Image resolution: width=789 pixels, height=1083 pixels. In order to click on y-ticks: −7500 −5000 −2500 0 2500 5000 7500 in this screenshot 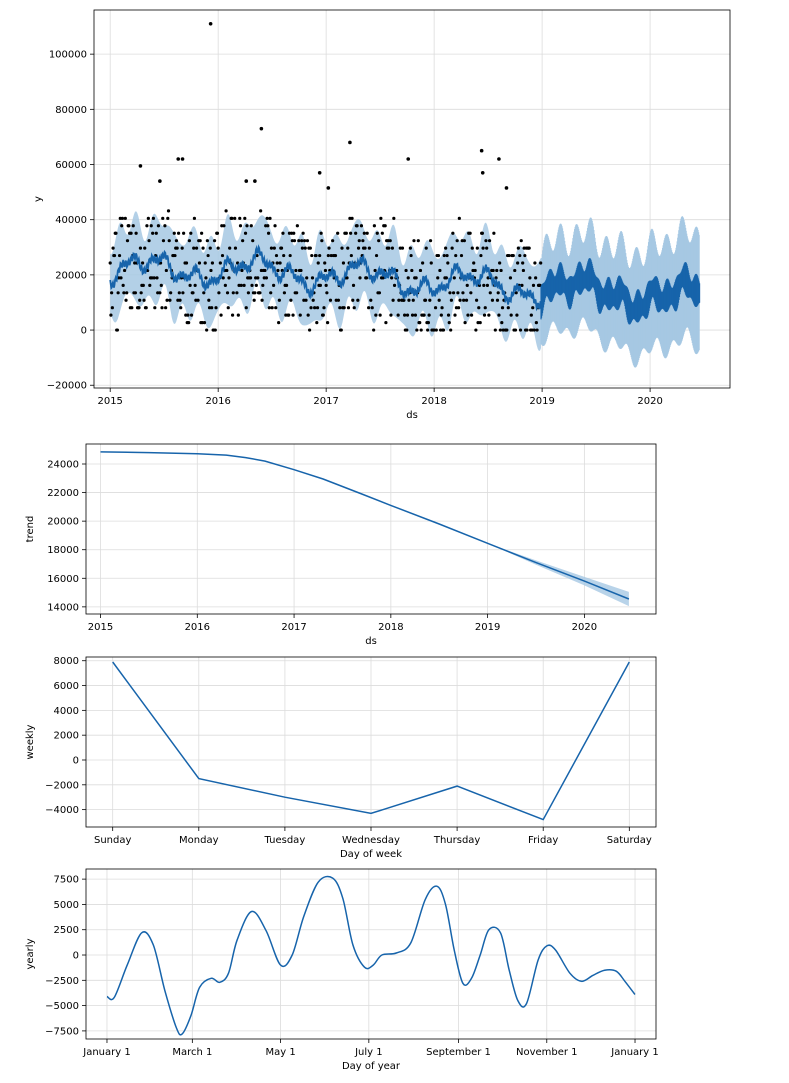, I will do `click(65, 956)`.